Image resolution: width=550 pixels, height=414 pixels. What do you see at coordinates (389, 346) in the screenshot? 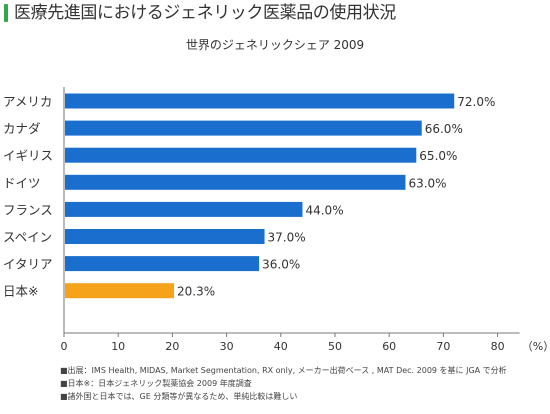
I see `x-tick-label: 60` at bounding box center [389, 346].